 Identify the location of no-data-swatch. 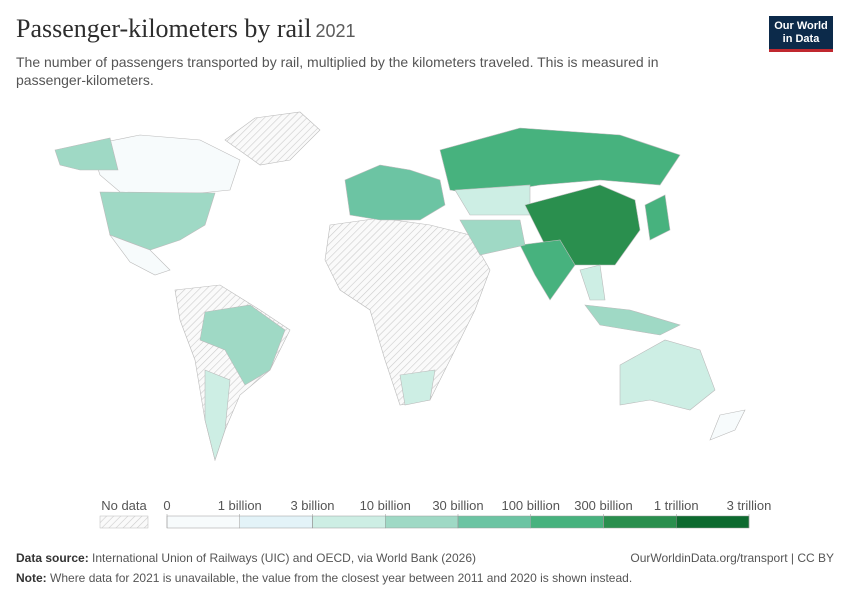
(124, 522).